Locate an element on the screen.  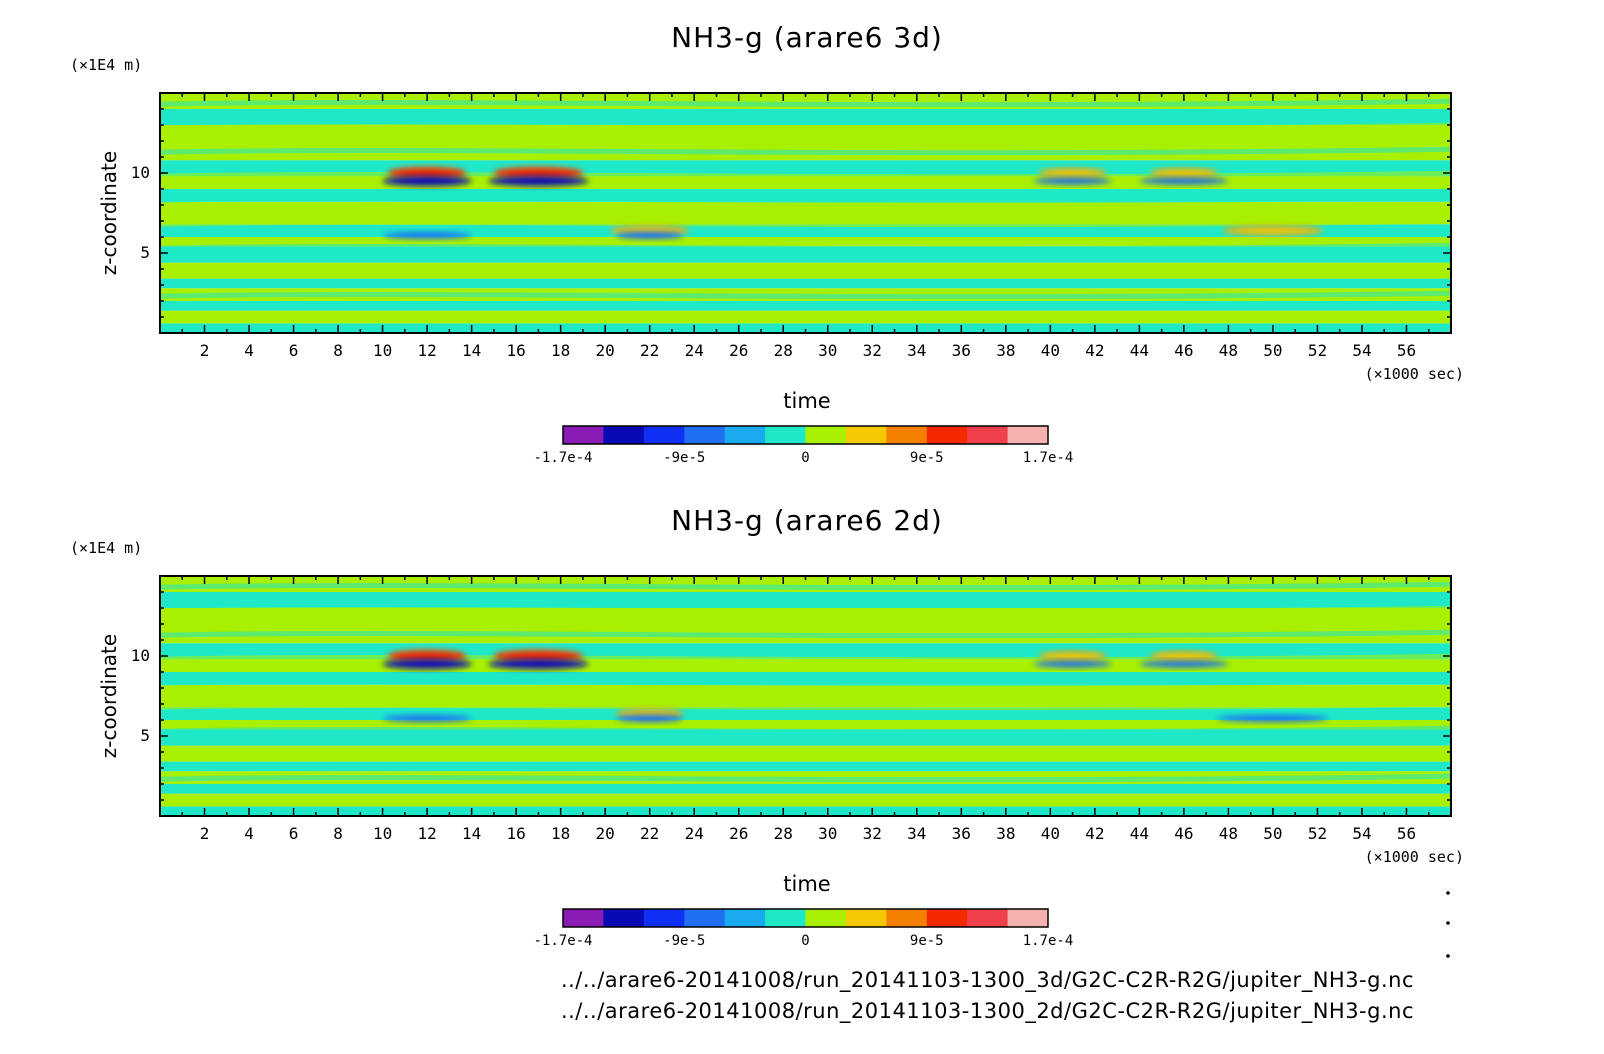
y-tick-label: 5 is located at coordinates (145, 735).